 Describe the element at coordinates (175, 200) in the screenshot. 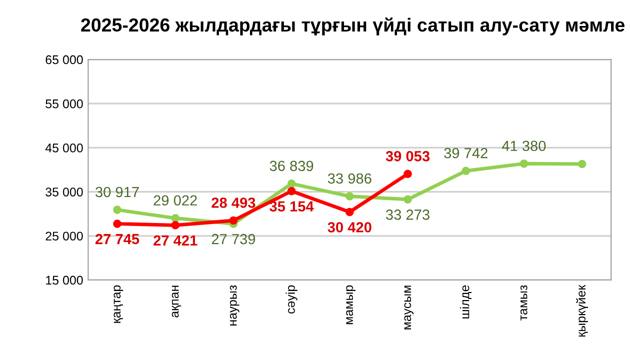

I see `data-label: 29 022` at that location.